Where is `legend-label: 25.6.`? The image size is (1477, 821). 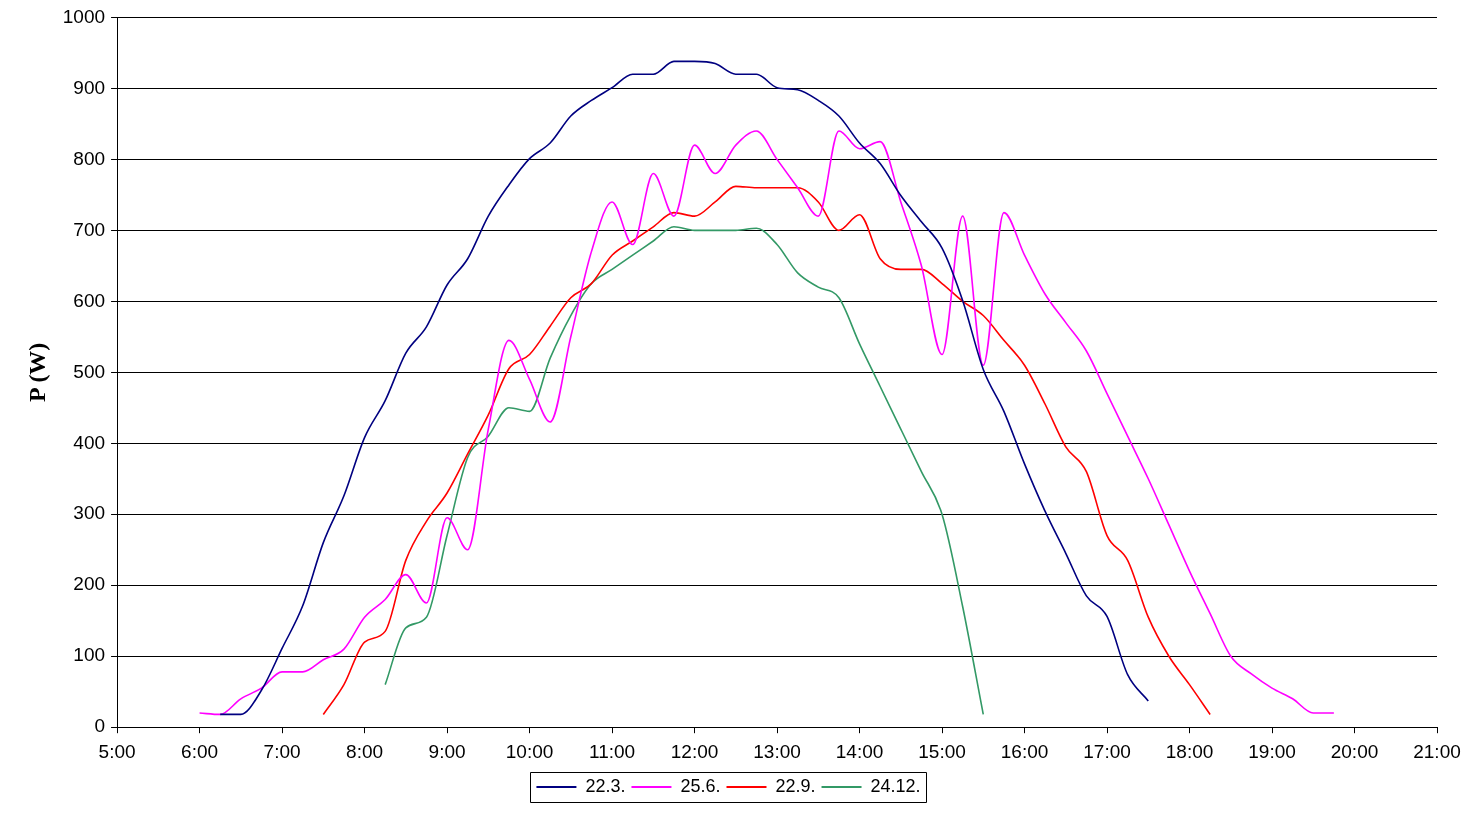 legend-label: 25.6. is located at coordinates (700, 785).